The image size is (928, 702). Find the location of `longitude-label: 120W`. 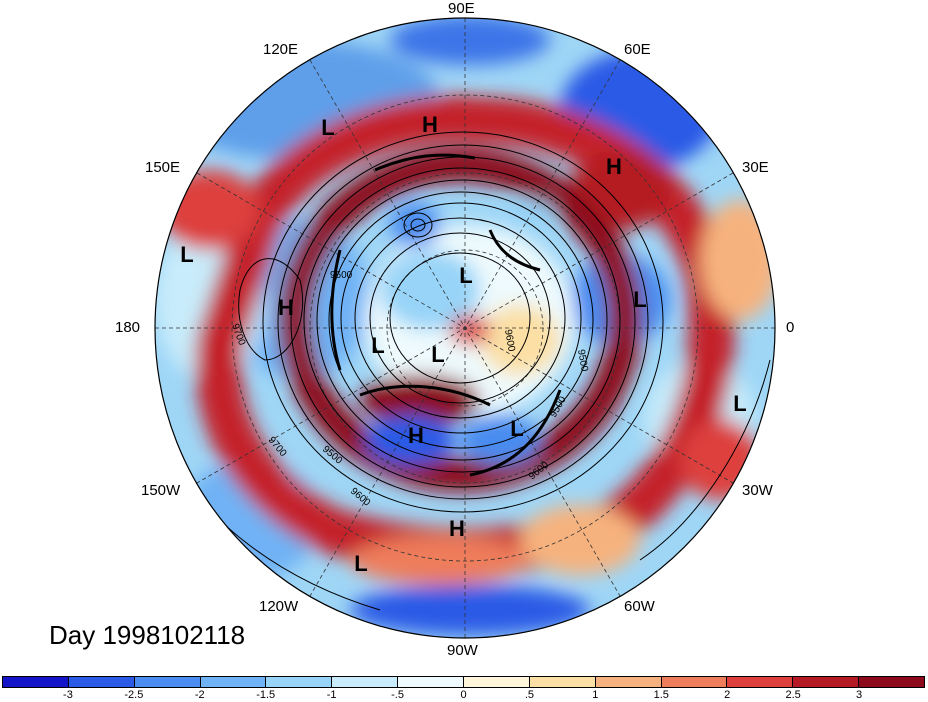

longitude-label: 120W is located at coordinates (279, 606).